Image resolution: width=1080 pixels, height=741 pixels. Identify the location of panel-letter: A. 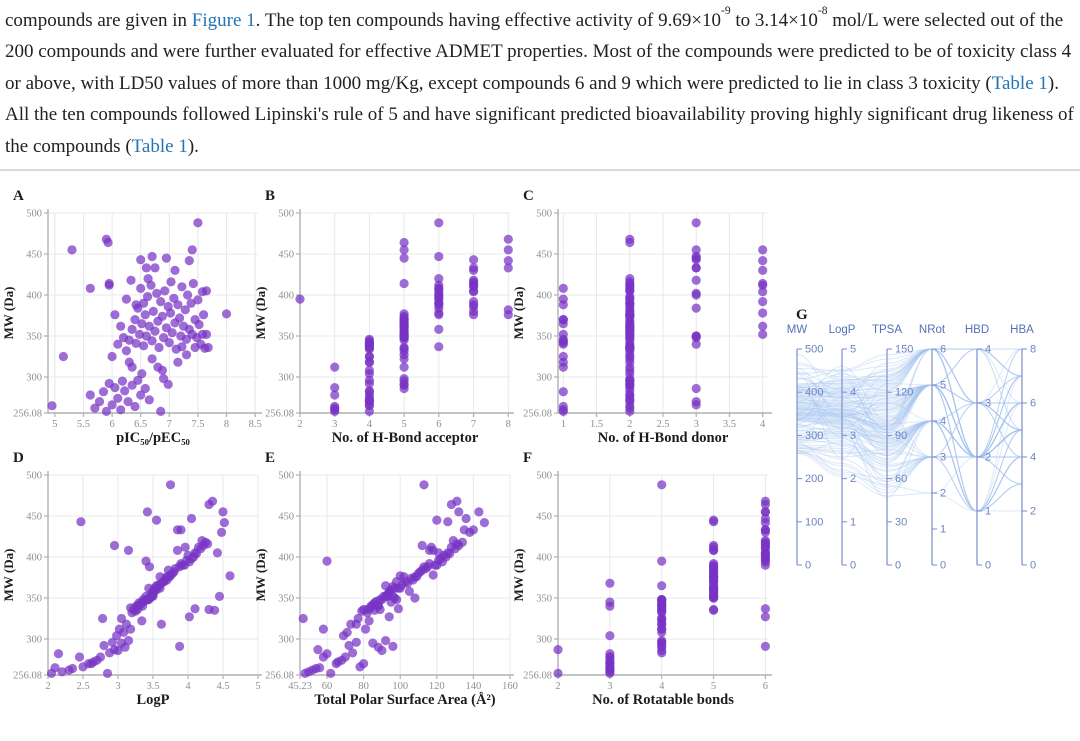
(18, 196).